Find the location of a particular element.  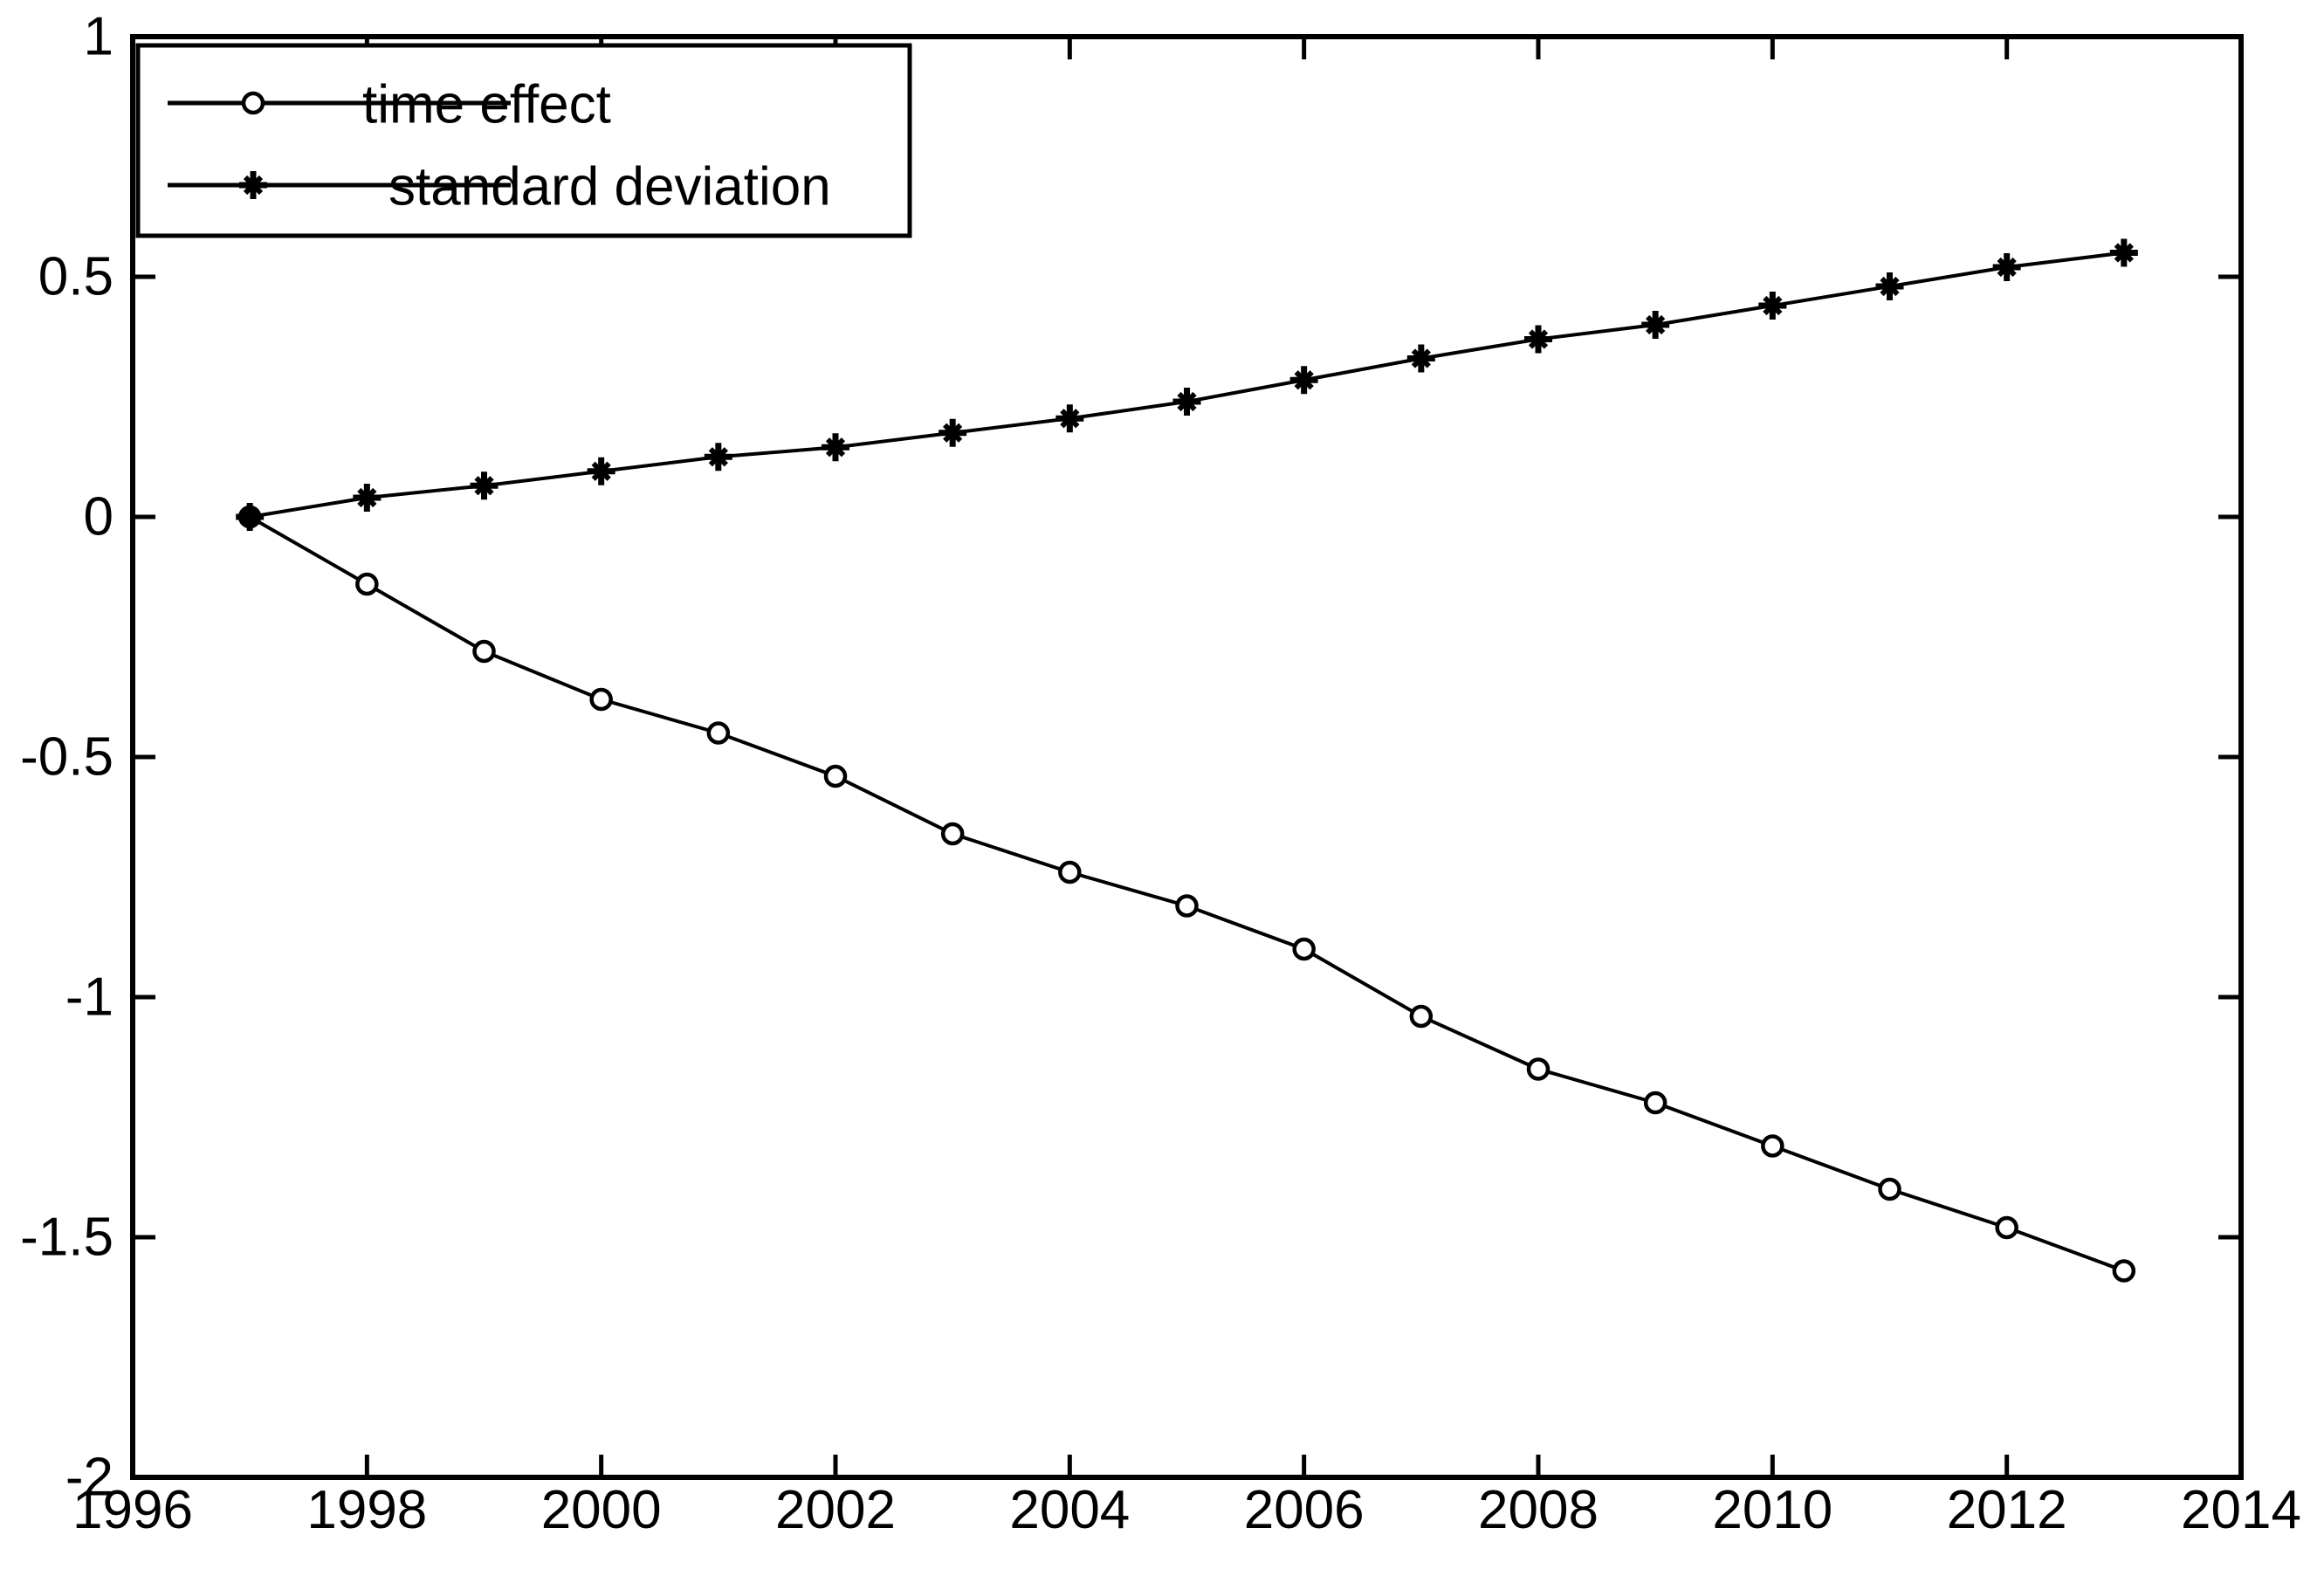

legend-entry-time-effect: time effect is located at coordinates (389, 105).